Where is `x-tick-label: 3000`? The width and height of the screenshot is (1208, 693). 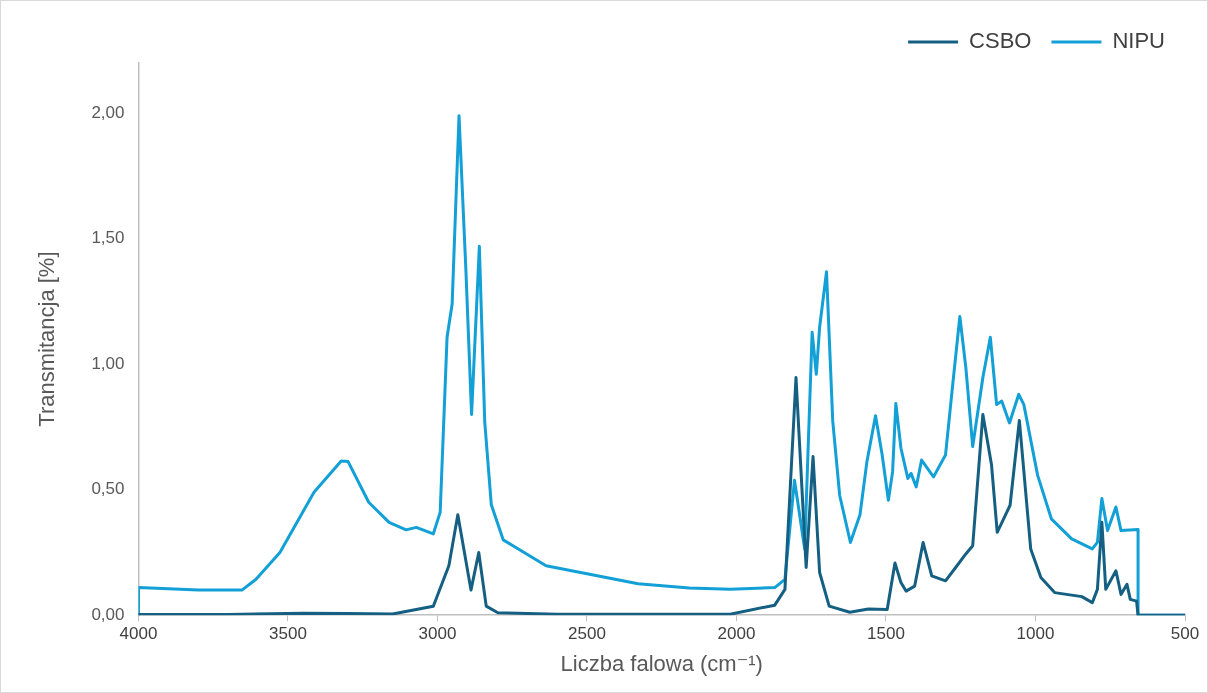 x-tick-label: 3000 is located at coordinates (437, 634).